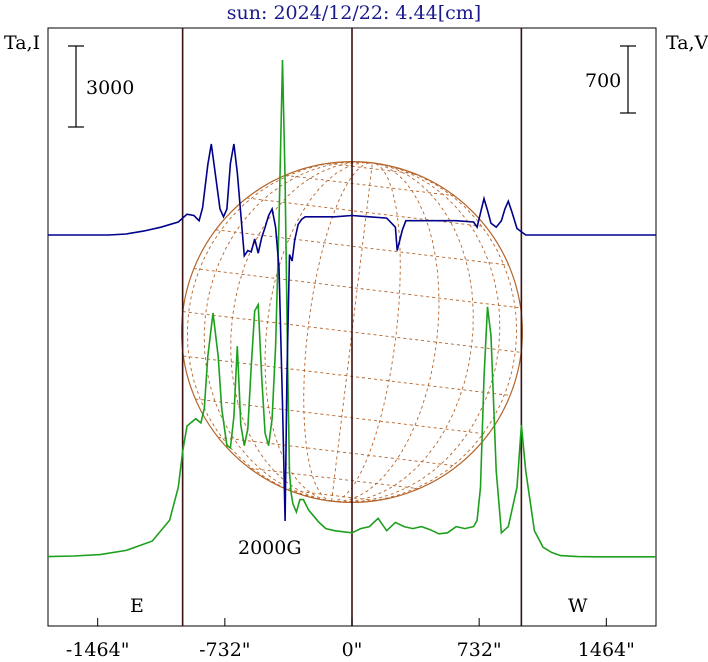 The width and height of the screenshot is (708, 662). I want to click on x-tick-label: -732", so click(224, 650).